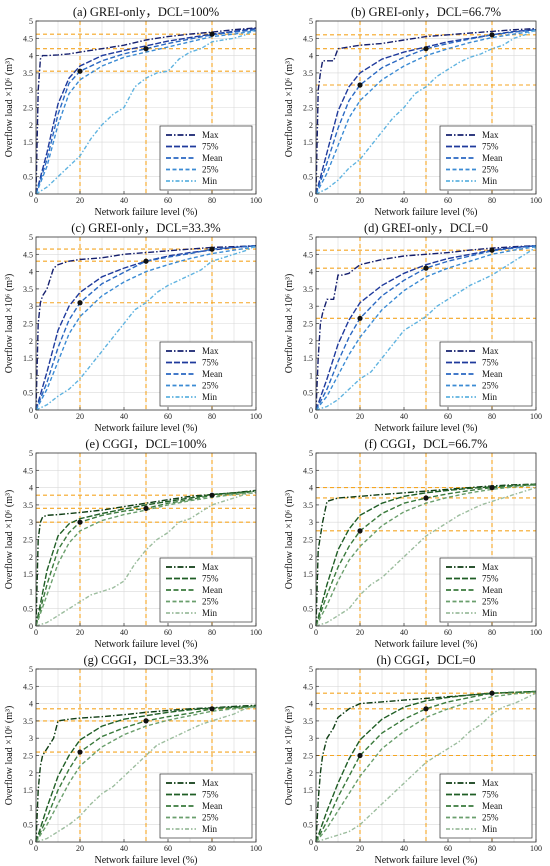  Describe the element at coordinates (425, 444) in the screenshot. I see `panel-title: (f) CGGI，DCL=66.7%` at that location.